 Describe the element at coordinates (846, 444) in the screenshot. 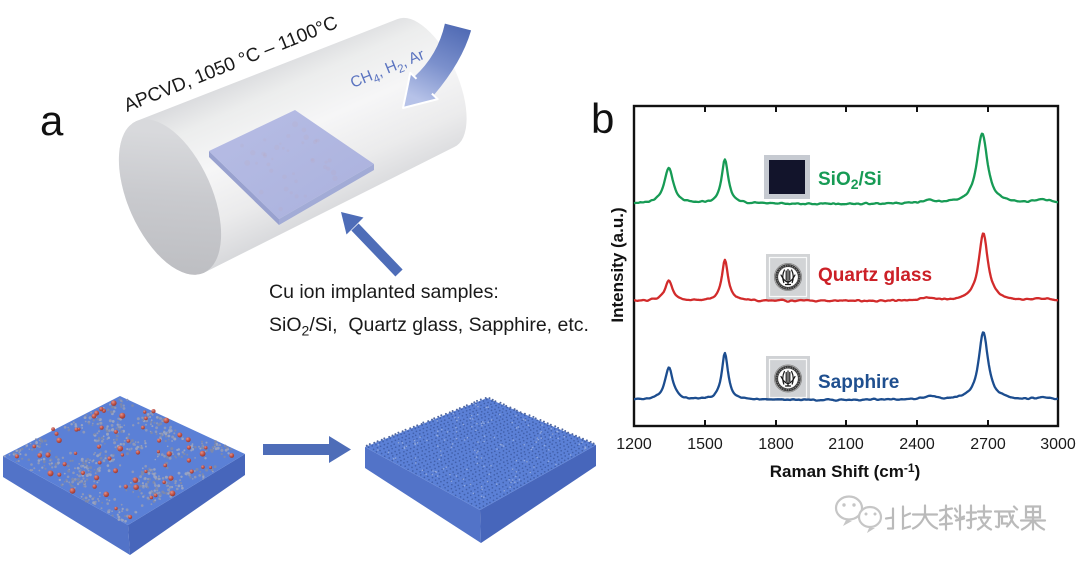

I see `svg-text: 2100` at that location.